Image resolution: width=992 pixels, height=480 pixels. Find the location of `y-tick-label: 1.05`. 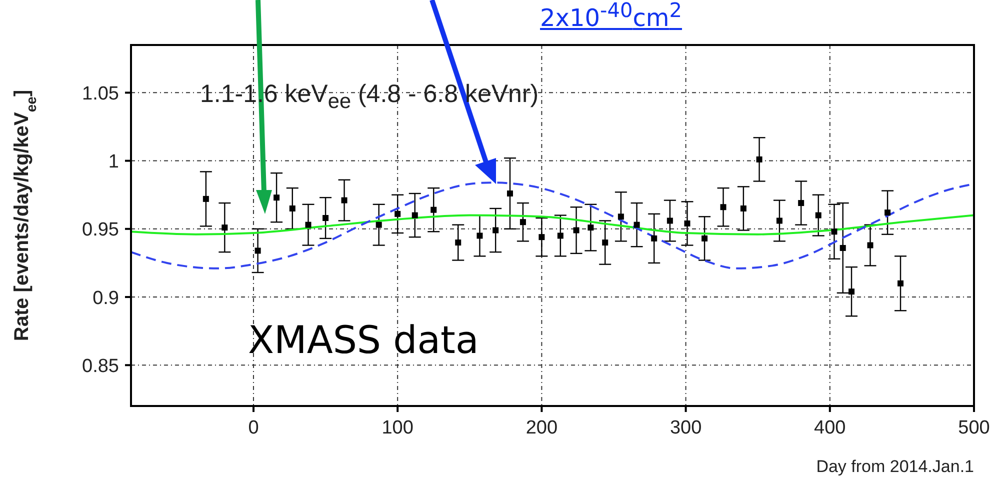

y-tick-label: 1.05 is located at coordinates (100, 93).